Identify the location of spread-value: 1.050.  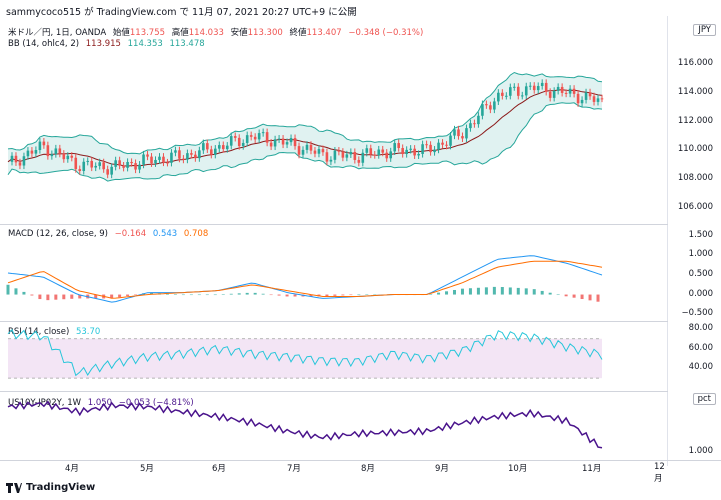
(100, 403).